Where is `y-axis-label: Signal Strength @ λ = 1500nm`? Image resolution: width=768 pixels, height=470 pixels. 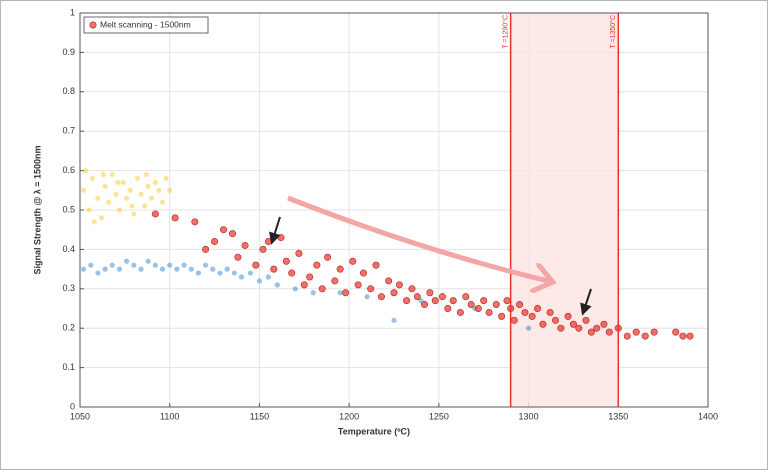 y-axis-label: Signal Strength @ λ = 1500nm is located at coordinates (37, 209).